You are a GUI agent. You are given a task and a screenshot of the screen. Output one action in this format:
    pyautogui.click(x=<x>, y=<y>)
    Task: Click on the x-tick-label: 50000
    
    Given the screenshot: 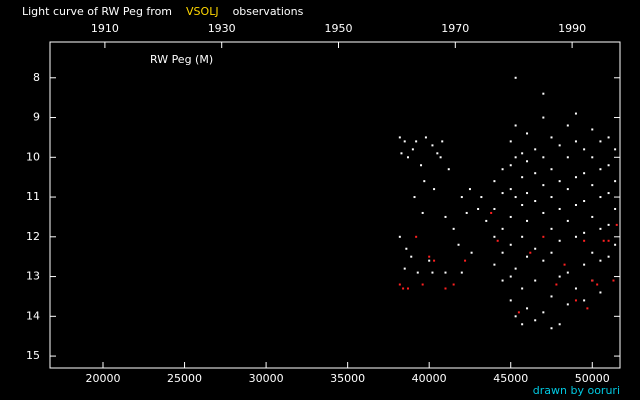 What is the action you would take?
    pyautogui.click(x=592, y=378)
    